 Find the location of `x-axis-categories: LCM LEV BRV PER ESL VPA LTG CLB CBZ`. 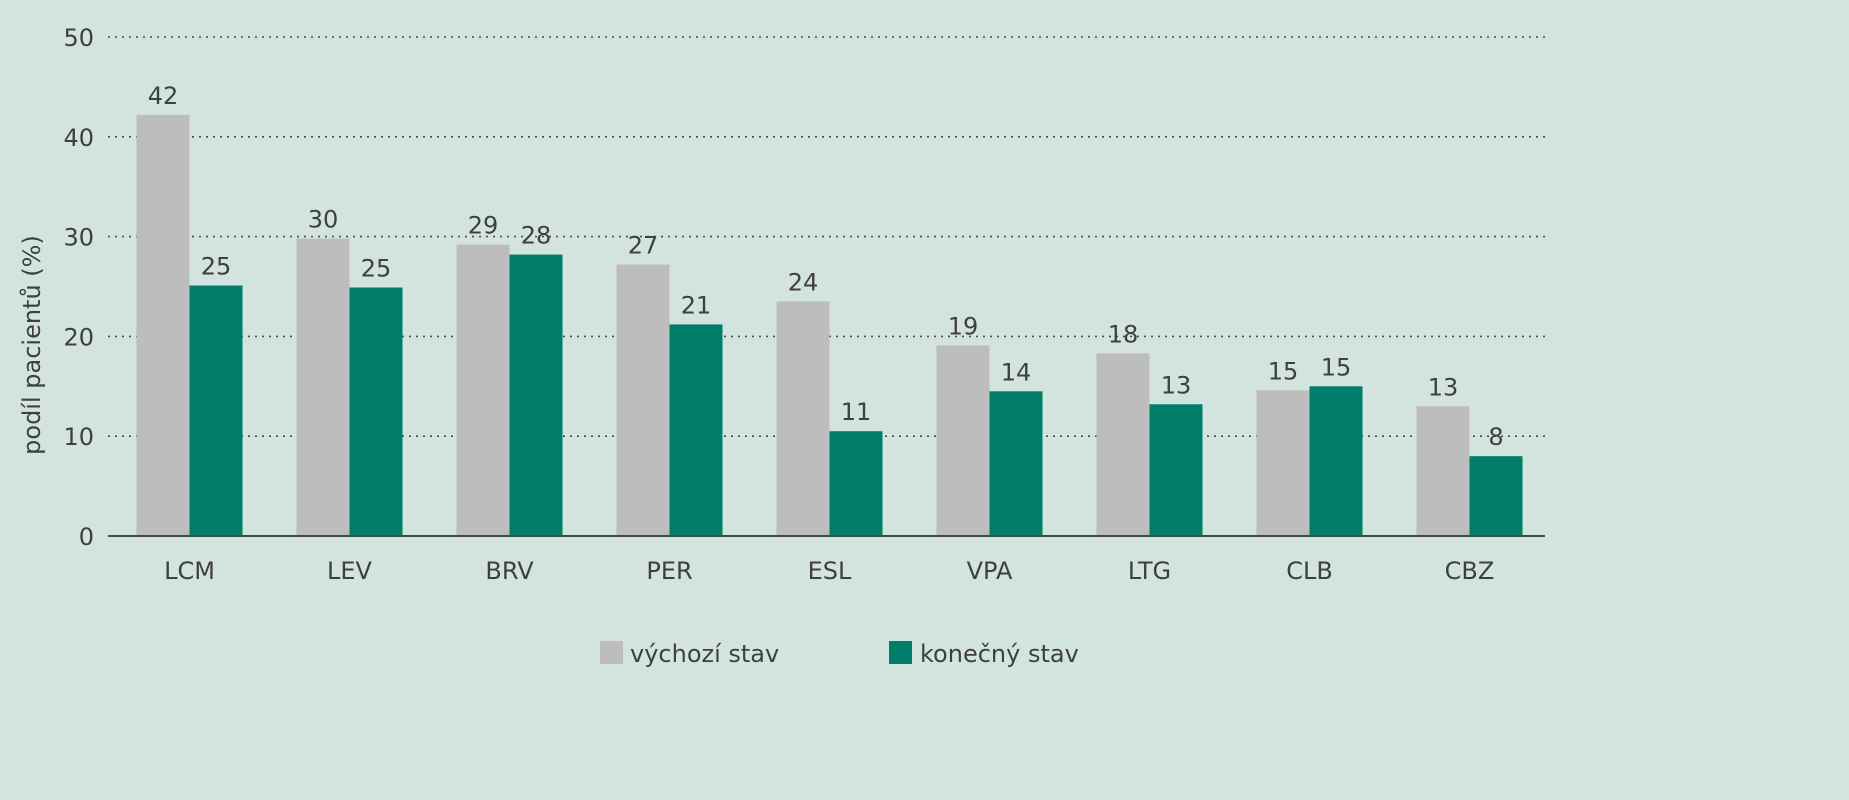

x-axis-categories: LCM LEV BRV PER ESL VPA LTG CLB CBZ is located at coordinates (829, 571).